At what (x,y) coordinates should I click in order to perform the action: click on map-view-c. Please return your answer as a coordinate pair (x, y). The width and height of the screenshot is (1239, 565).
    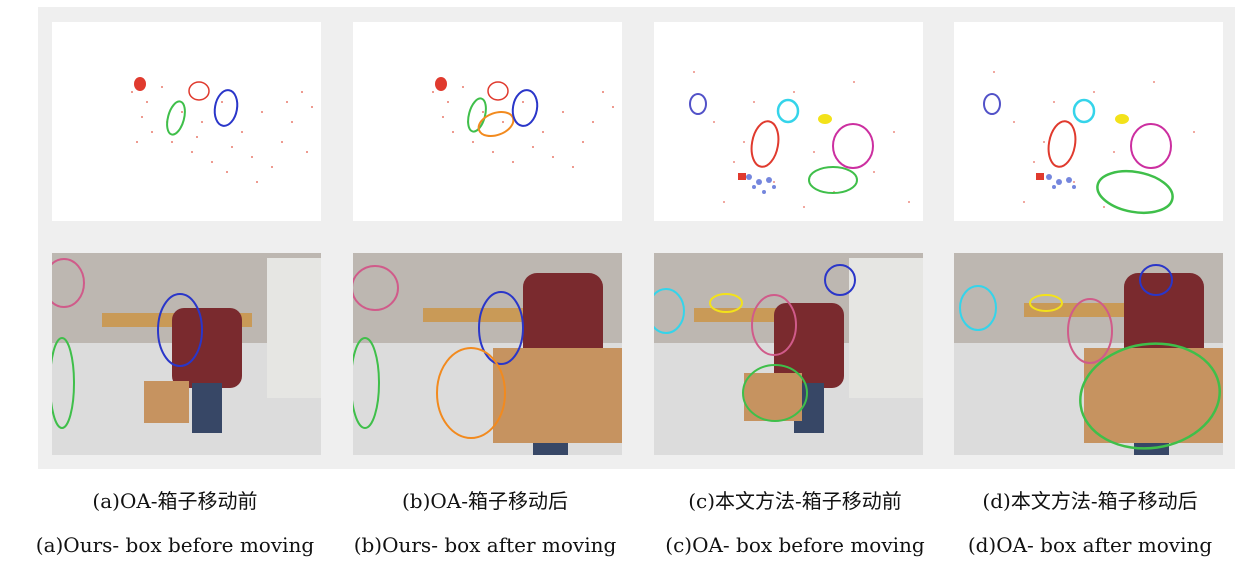
    Looking at the image, I should click on (788, 121).